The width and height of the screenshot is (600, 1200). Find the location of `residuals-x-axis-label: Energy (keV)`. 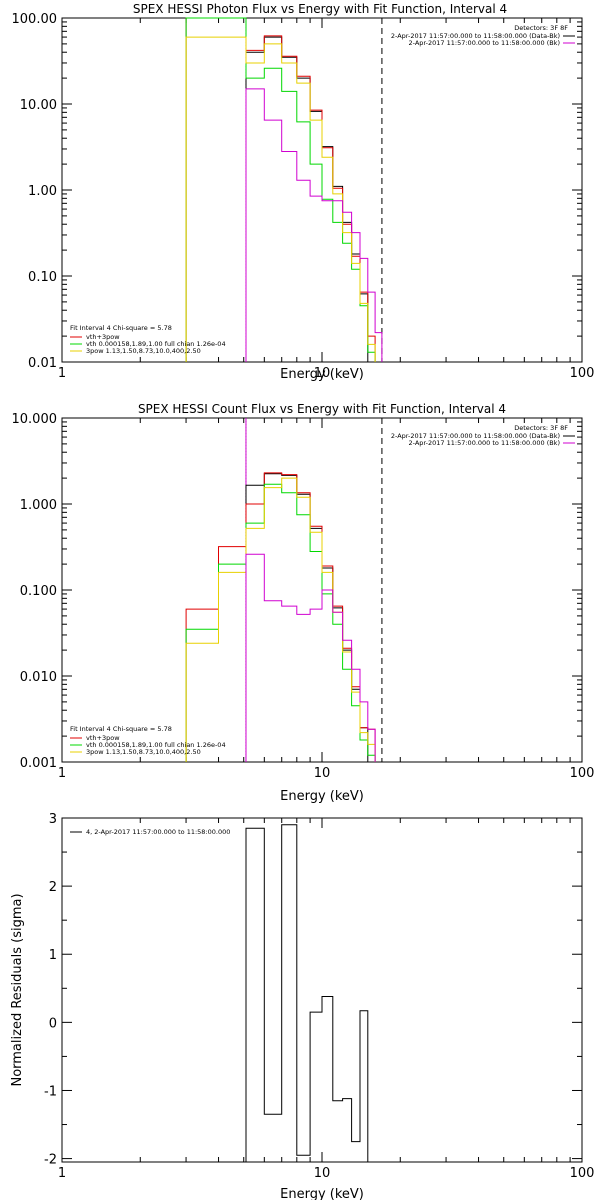

residuals-x-axis-label: Energy (keV) is located at coordinates (322, 1193).